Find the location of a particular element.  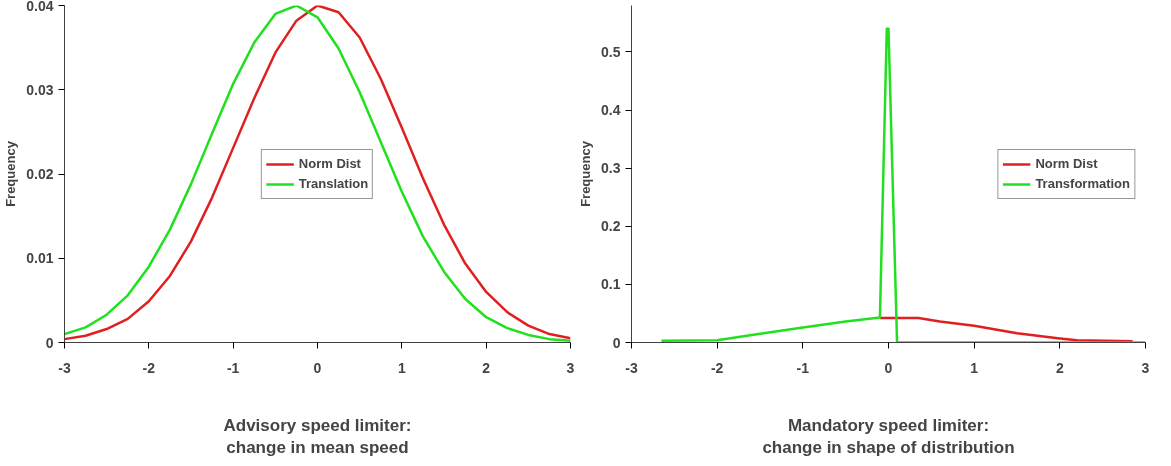

y-tick-label: 0.03 is located at coordinates (40, 89).